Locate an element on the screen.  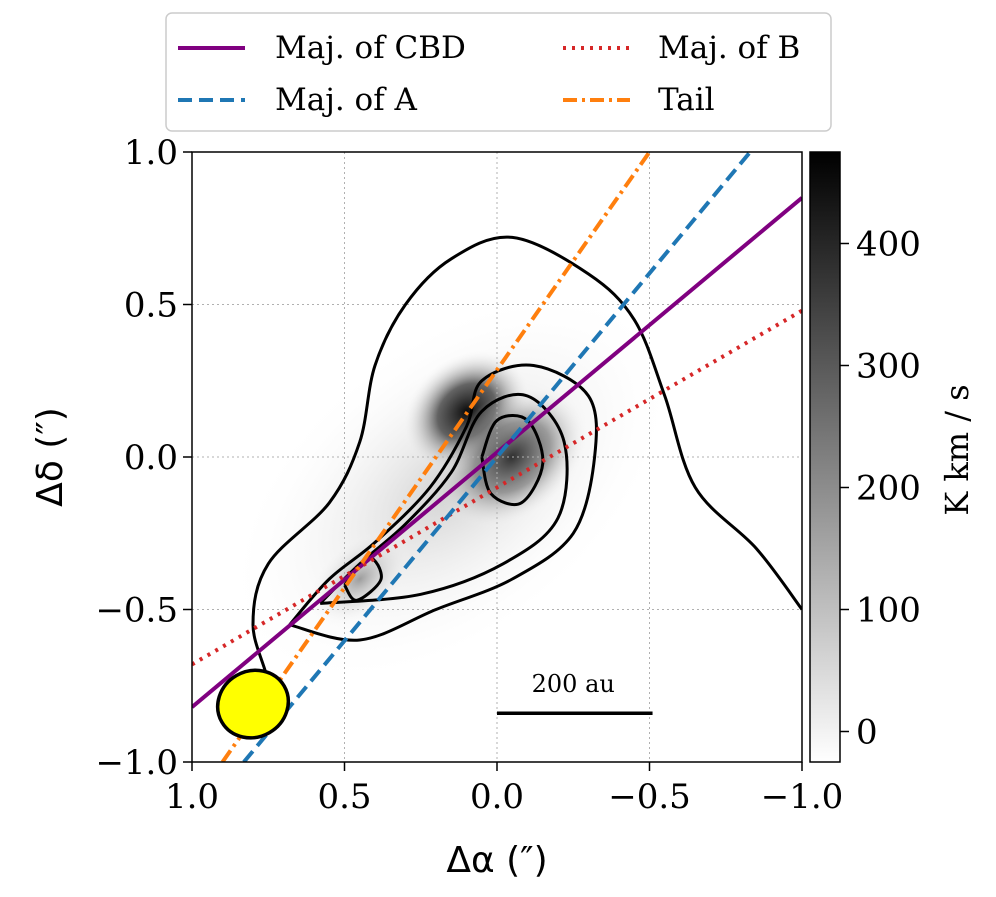
colorbar-ticks: 0 100 200 300 400 is located at coordinates (880, 489).